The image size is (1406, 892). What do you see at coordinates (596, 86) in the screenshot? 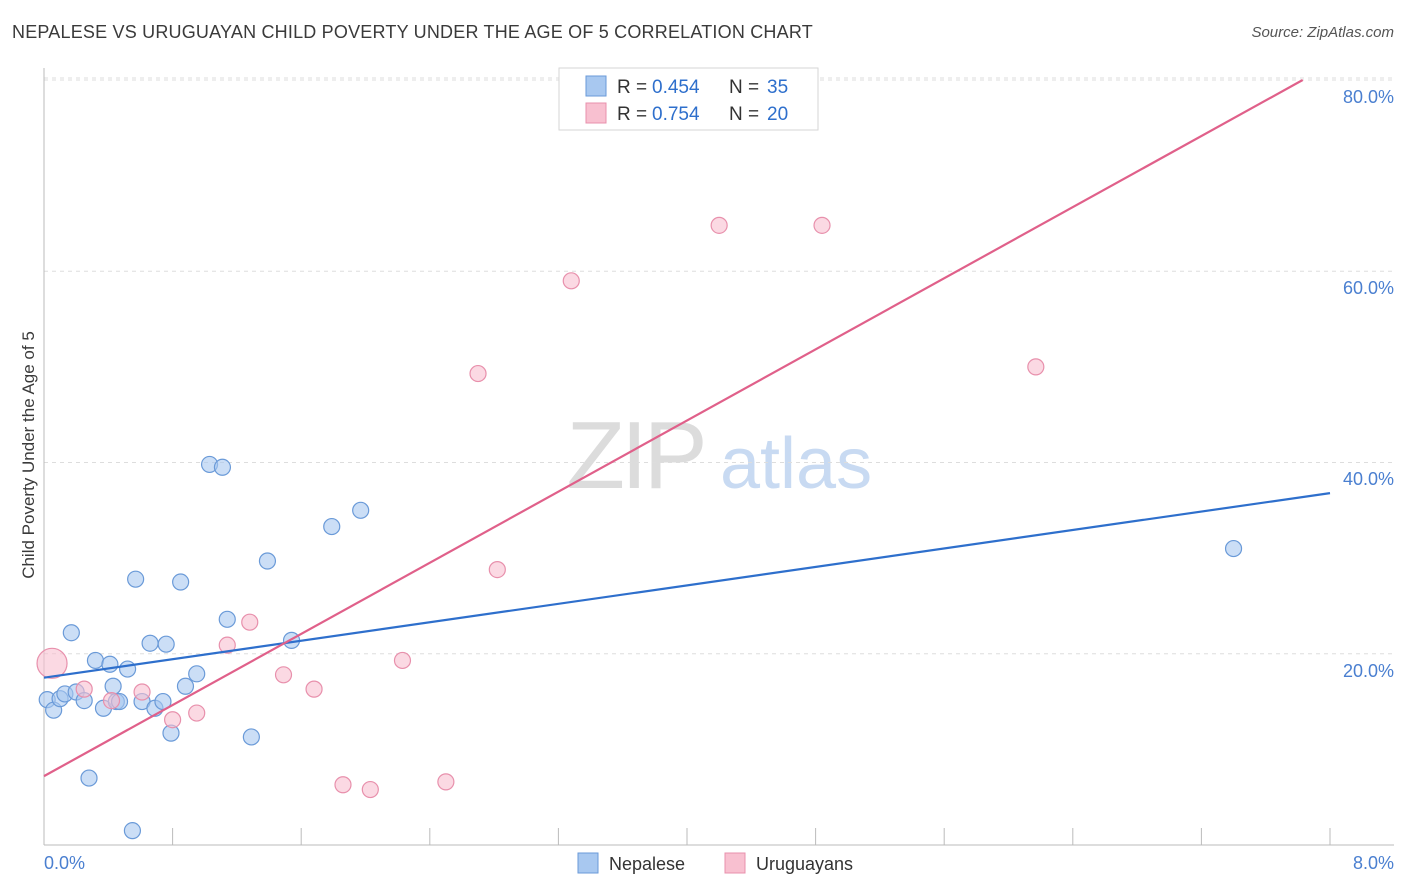
I see `legend-swatch-nepalese` at bounding box center [596, 86].